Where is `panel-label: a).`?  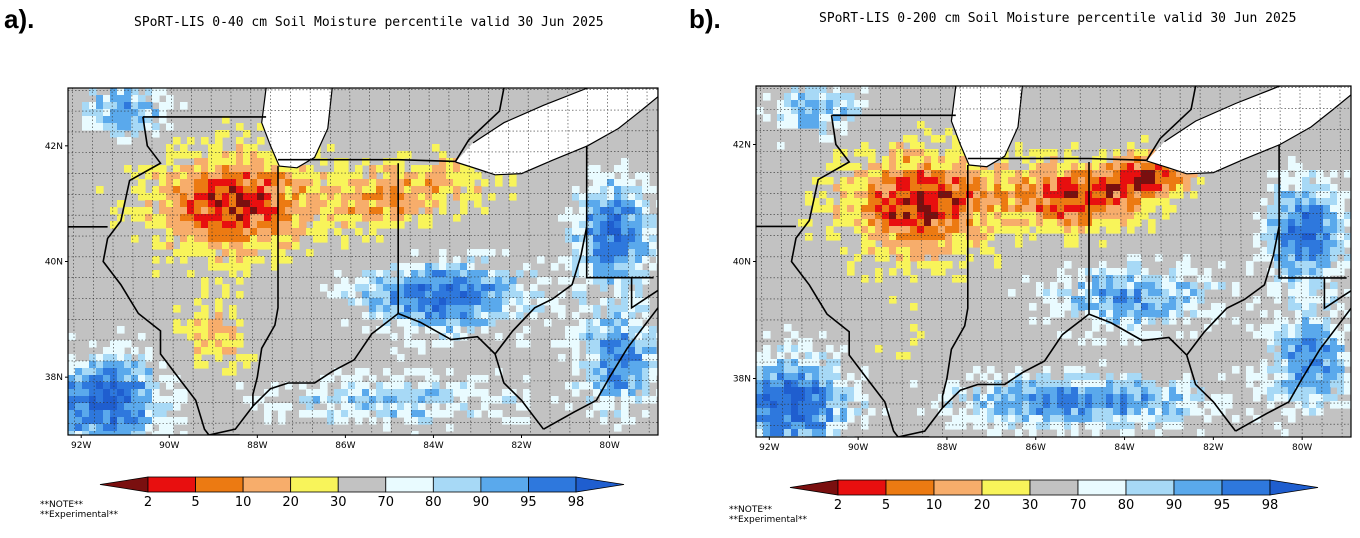 panel-label: a). is located at coordinates (19, 19).